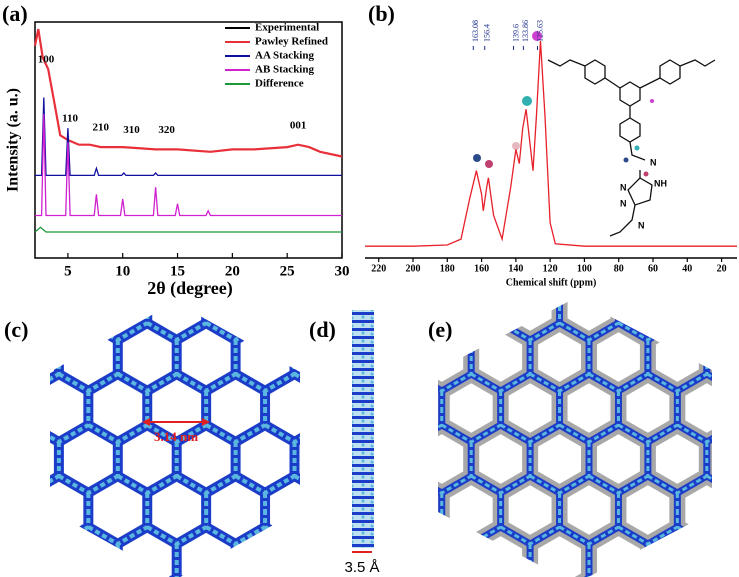 This screenshot has height=577, width=739. What do you see at coordinates (131, 130) in the screenshot?
I see `peak-index: 310` at bounding box center [131, 130].